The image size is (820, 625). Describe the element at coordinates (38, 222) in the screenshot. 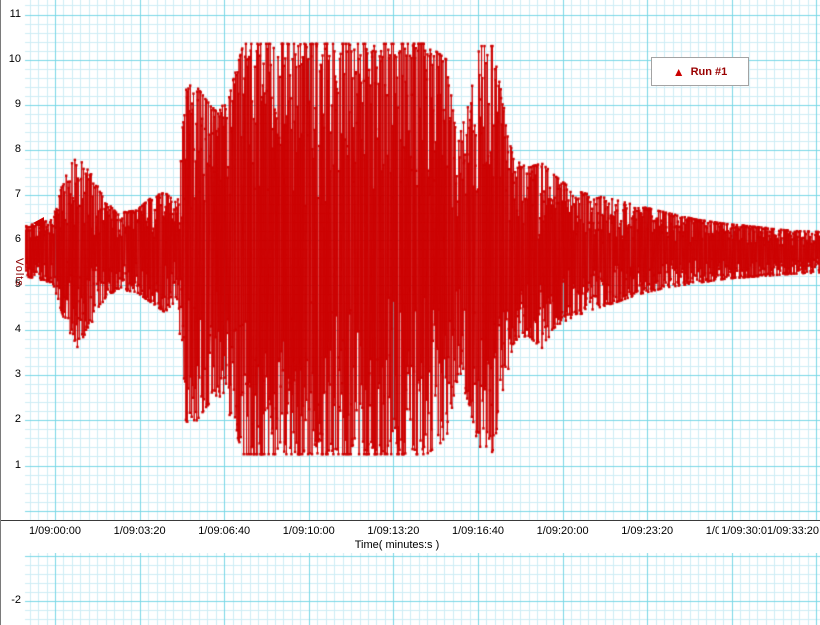

I see `value-marker-arrow-icon` at that location.